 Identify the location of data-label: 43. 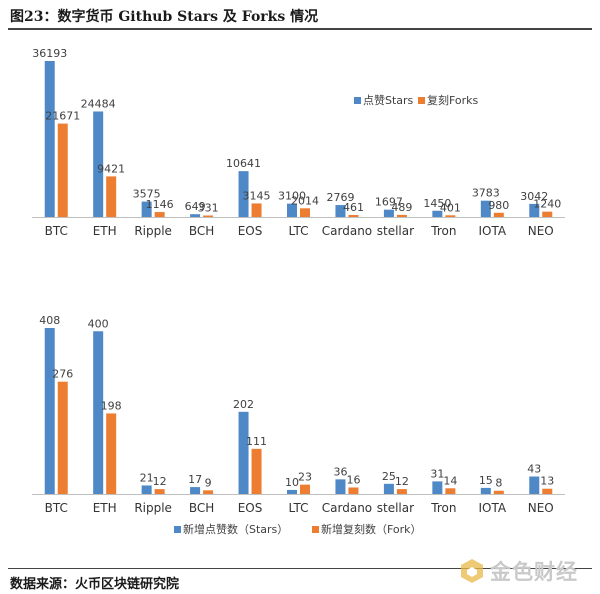
(534, 469).